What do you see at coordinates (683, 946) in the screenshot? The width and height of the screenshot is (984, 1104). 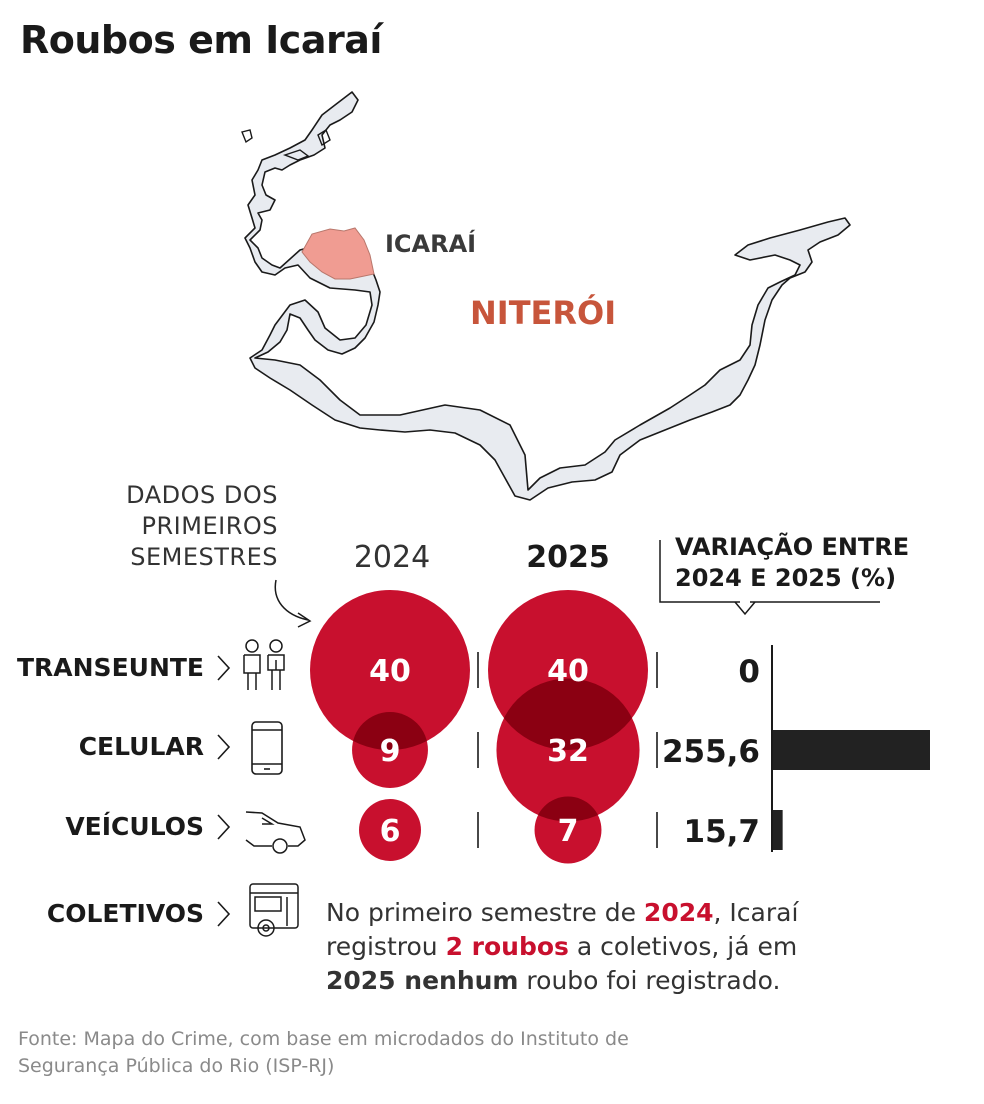 I see `note-text-segment: a coletivos, já em` at bounding box center [683, 946].